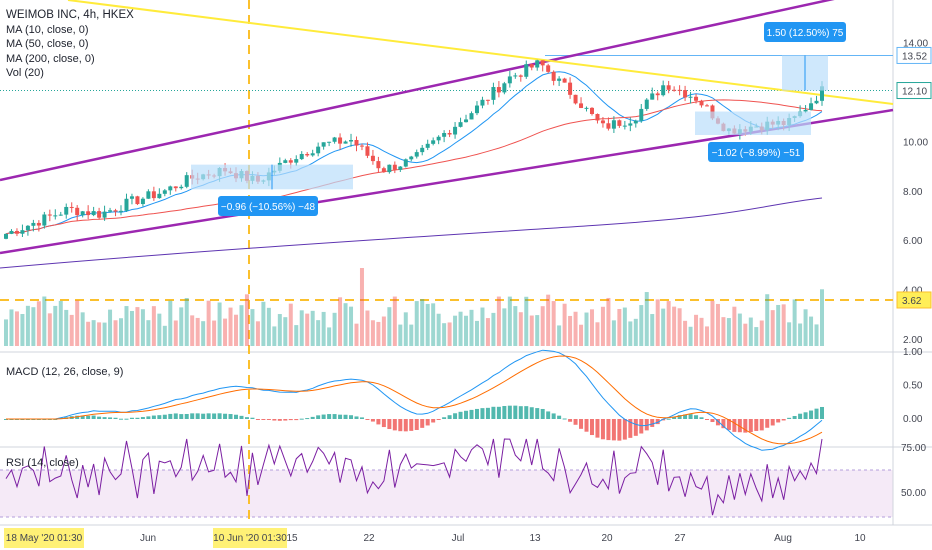 The height and width of the screenshot is (550, 932). What do you see at coordinates (912, 301) in the screenshot?
I see `price-badge-label: 3.62` at bounding box center [912, 301].